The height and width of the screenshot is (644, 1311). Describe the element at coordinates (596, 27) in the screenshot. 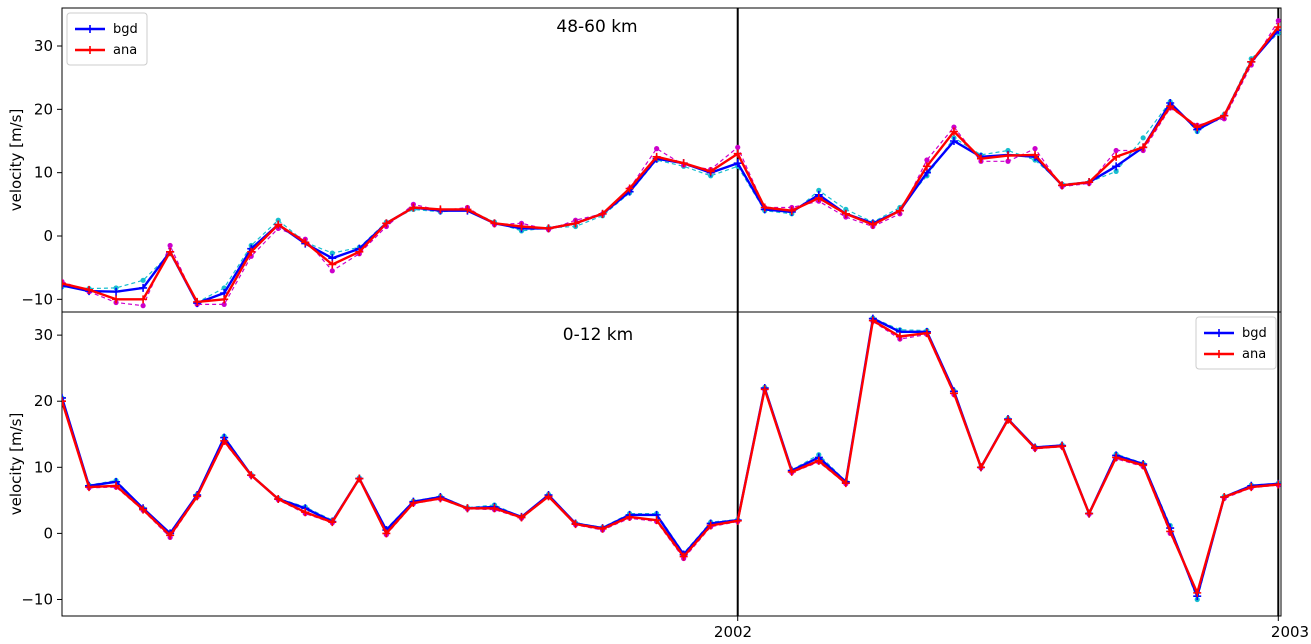

I see `panel-title-top: 48-60 km` at that location.